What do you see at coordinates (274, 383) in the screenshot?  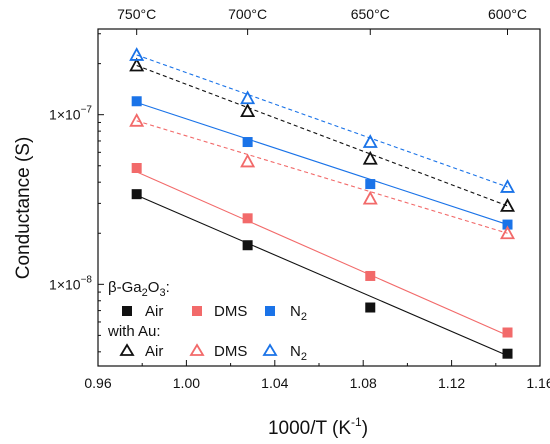 I see `x-tick-label: 1.04` at bounding box center [274, 383].